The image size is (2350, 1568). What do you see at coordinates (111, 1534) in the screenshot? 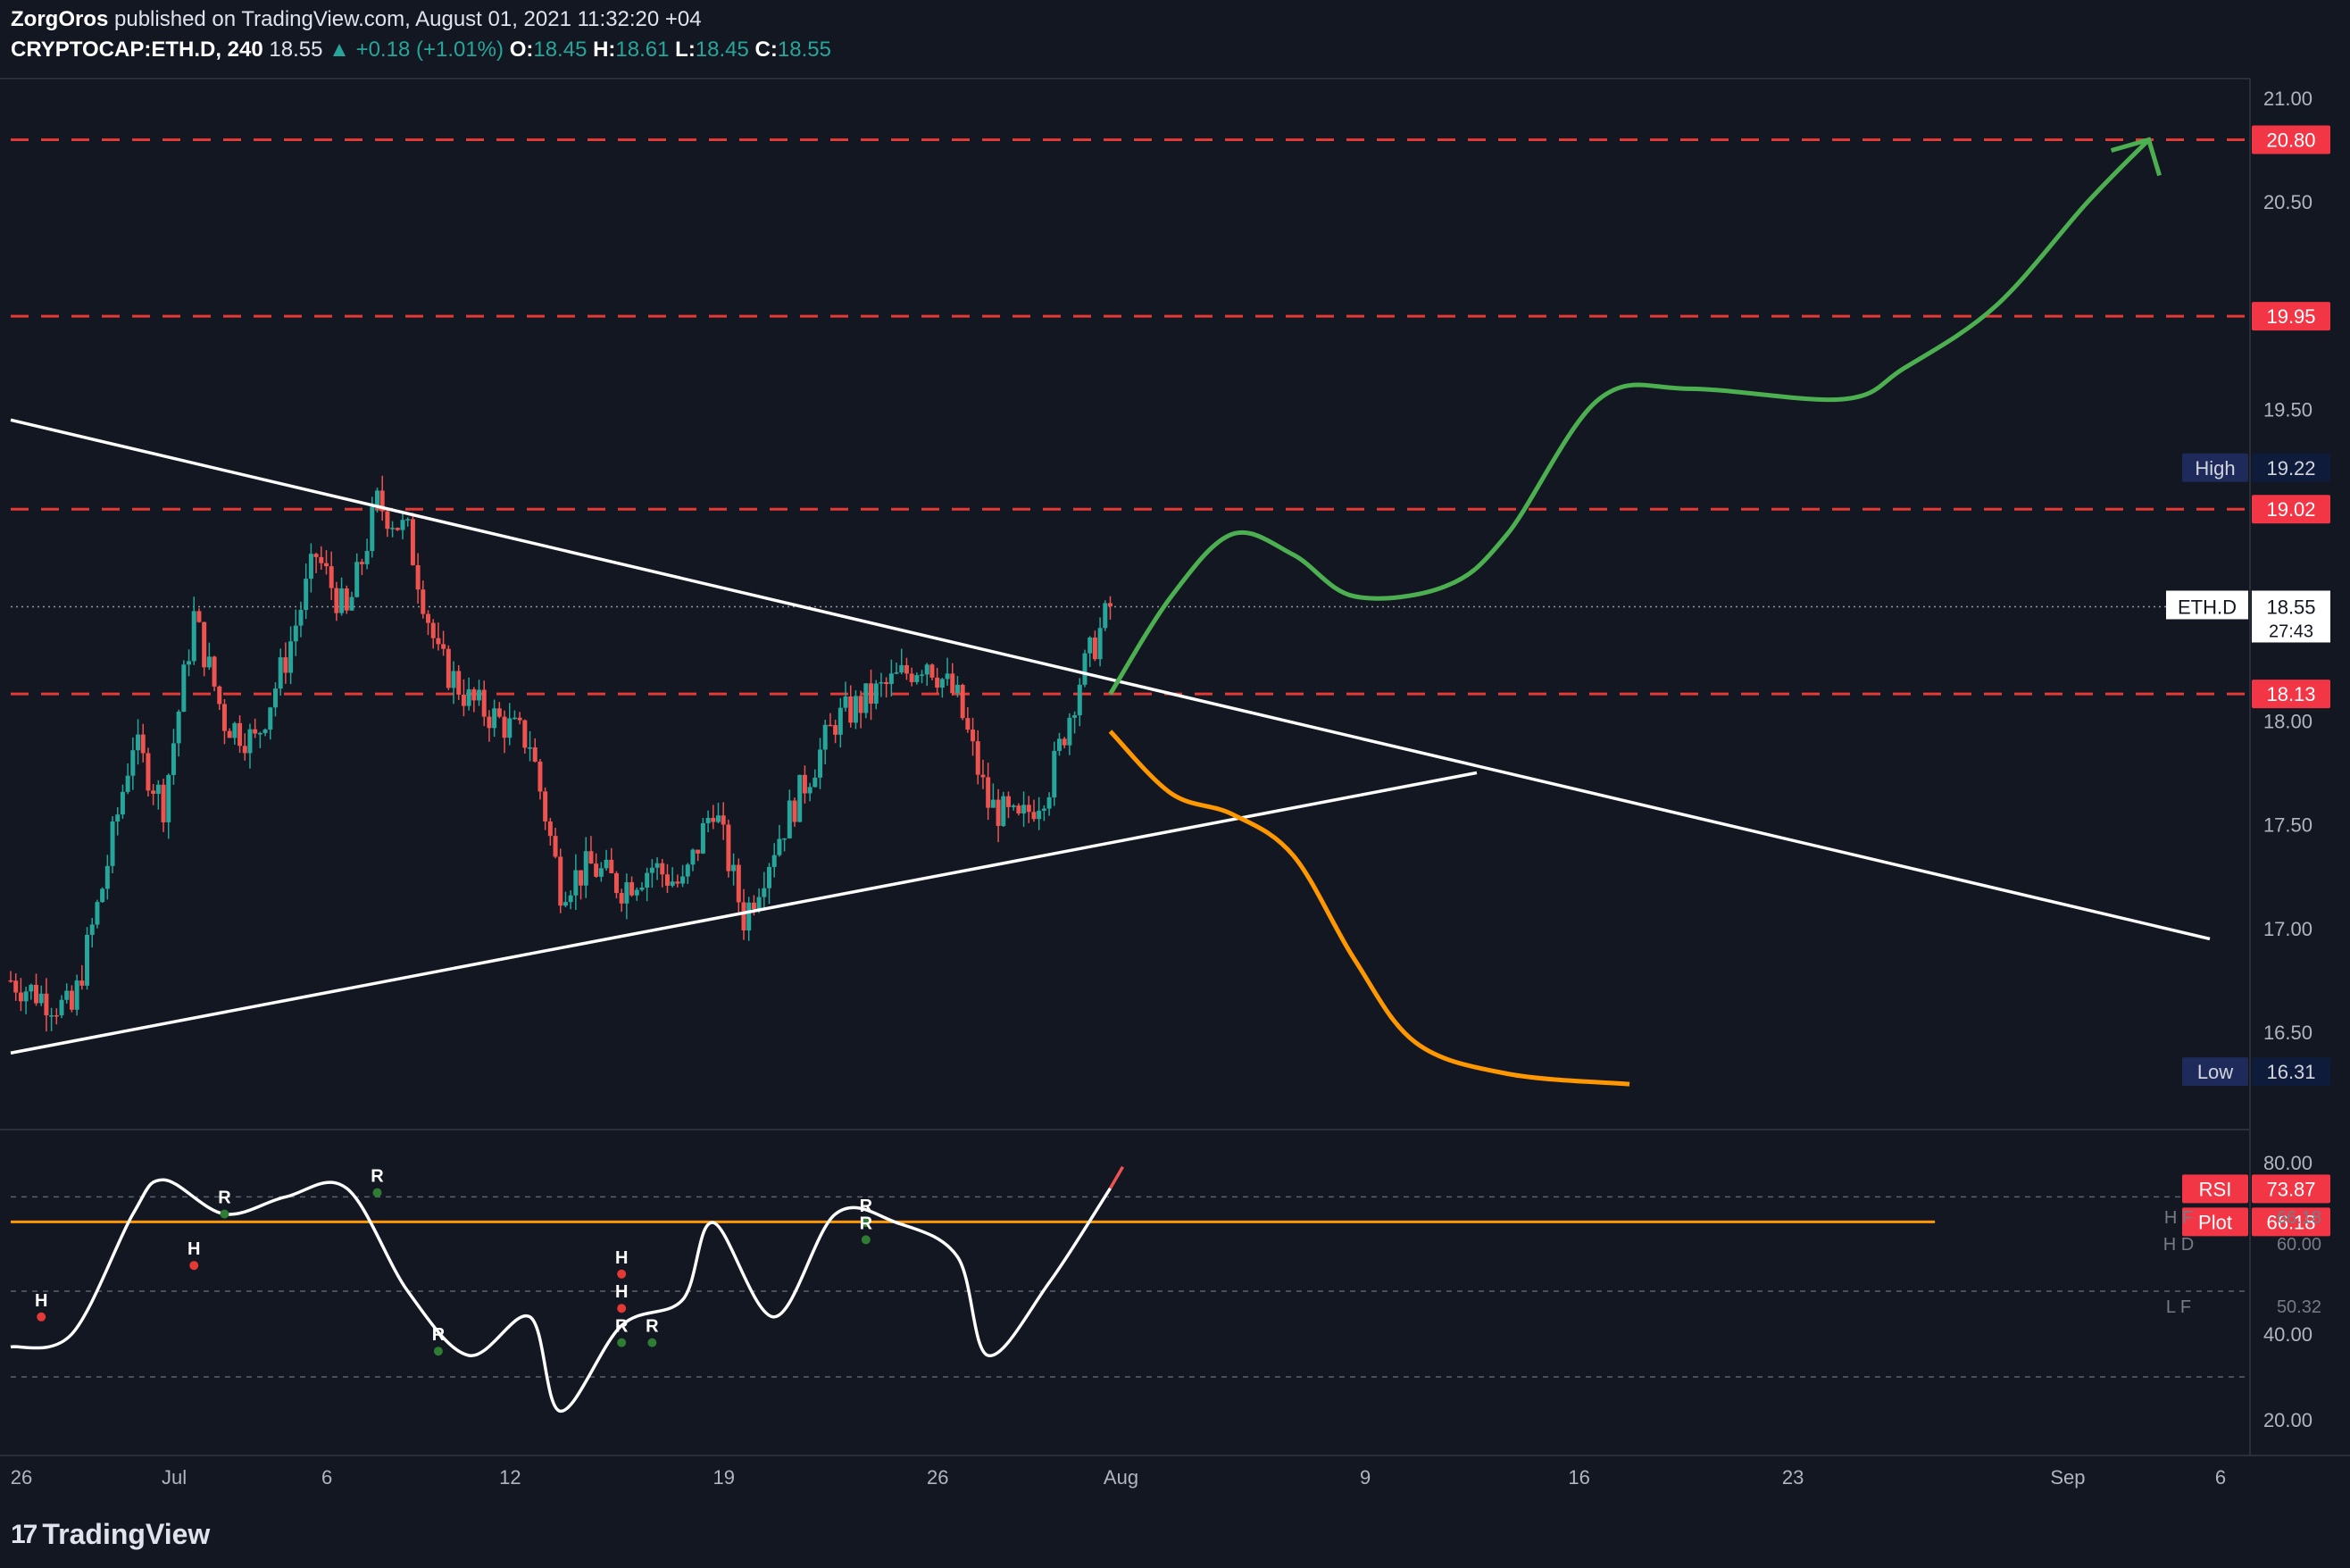
I see `tradingview-logo: 17 TradingView` at bounding box center [111, 1534].